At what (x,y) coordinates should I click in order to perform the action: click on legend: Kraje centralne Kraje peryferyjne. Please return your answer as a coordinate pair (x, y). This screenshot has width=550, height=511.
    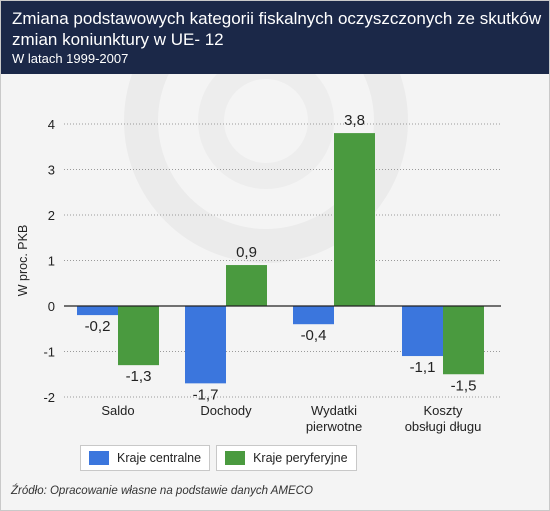
    Looking at the image, I should click on (218, 458).